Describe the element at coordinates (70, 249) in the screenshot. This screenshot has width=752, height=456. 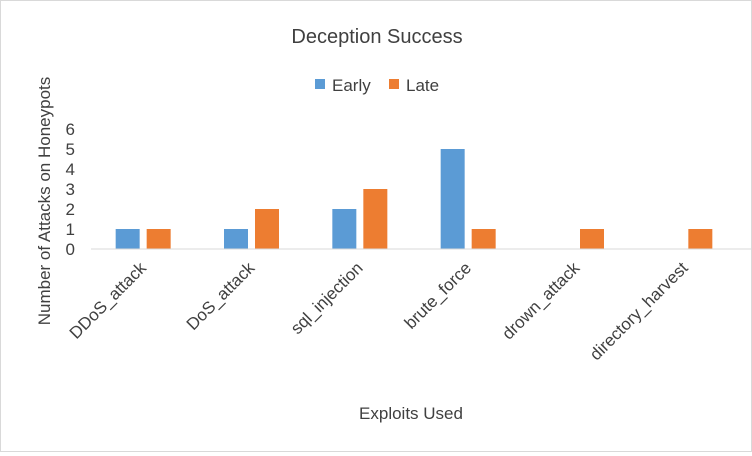
I see `y-tick-label: 0` at that location.